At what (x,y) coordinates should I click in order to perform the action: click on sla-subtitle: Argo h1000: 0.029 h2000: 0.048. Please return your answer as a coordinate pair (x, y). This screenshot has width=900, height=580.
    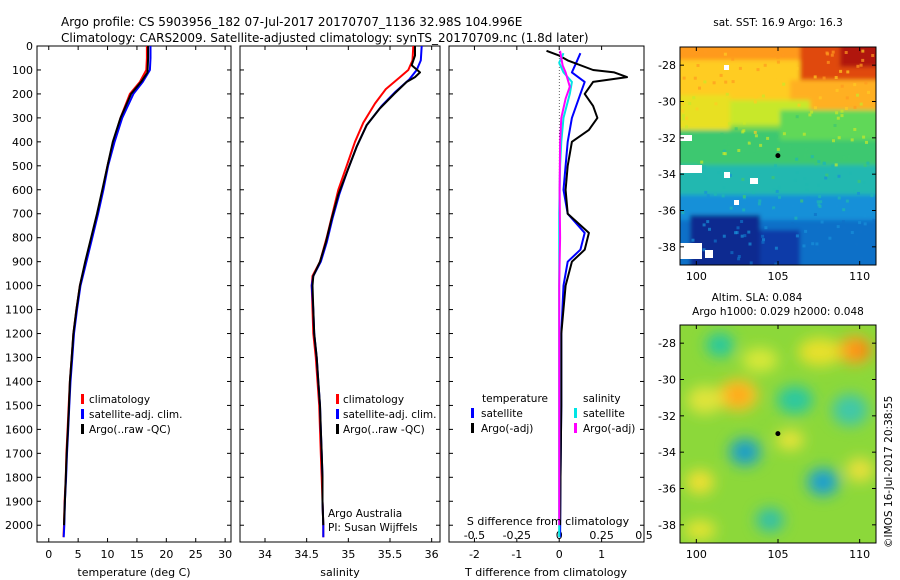
    Looking at the image, I should click on (778, 312).